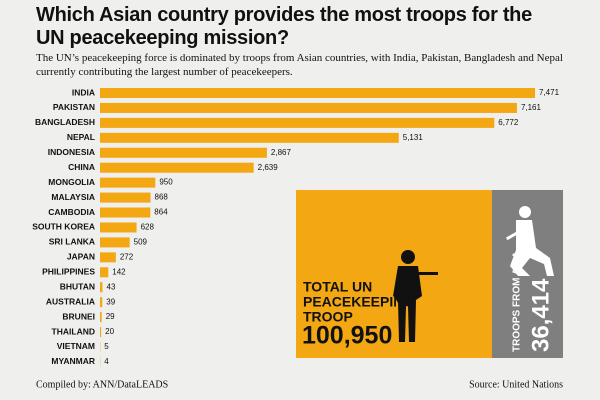 This screenshot has width=600, height=400. What do you see at coordinates (73, 361) in the screenshot?
I see `category-label: MYANMAR` at bounding box center [73, 361].